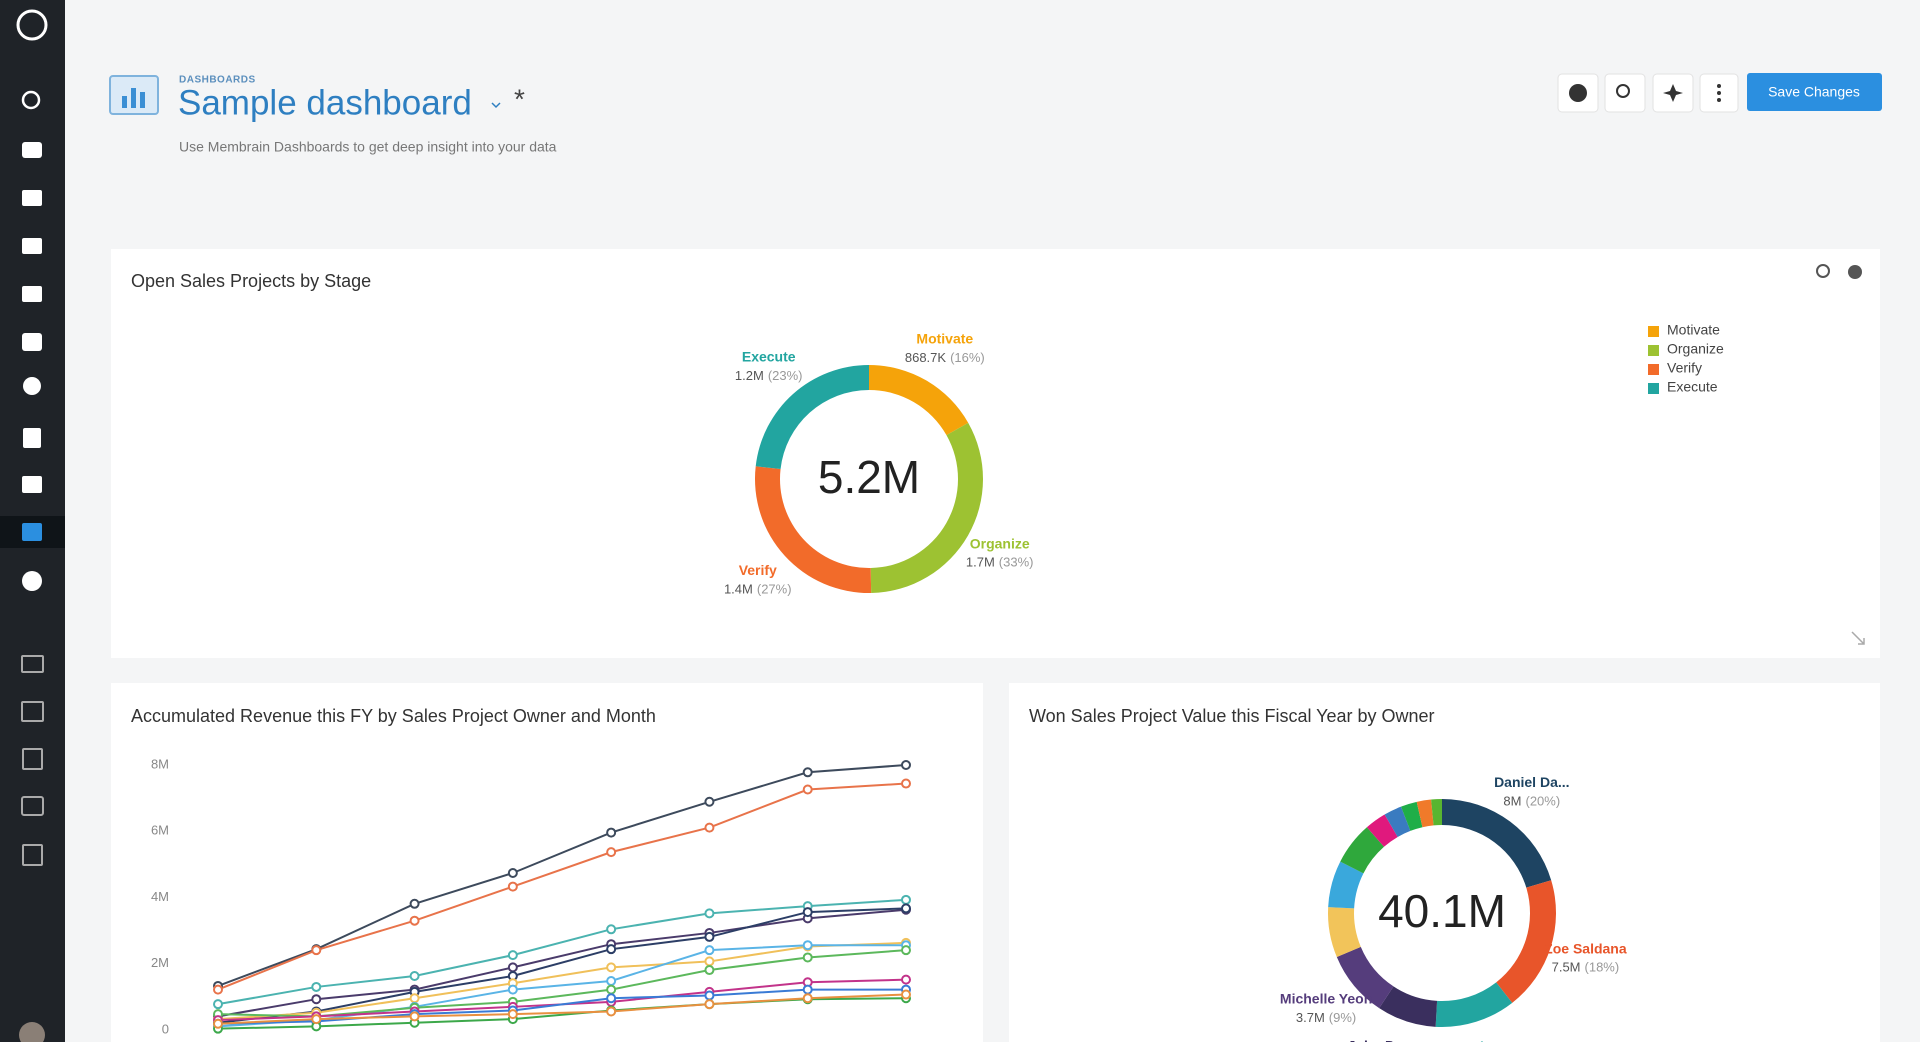  I want to click on binoculars-icon, so click(32, 150).